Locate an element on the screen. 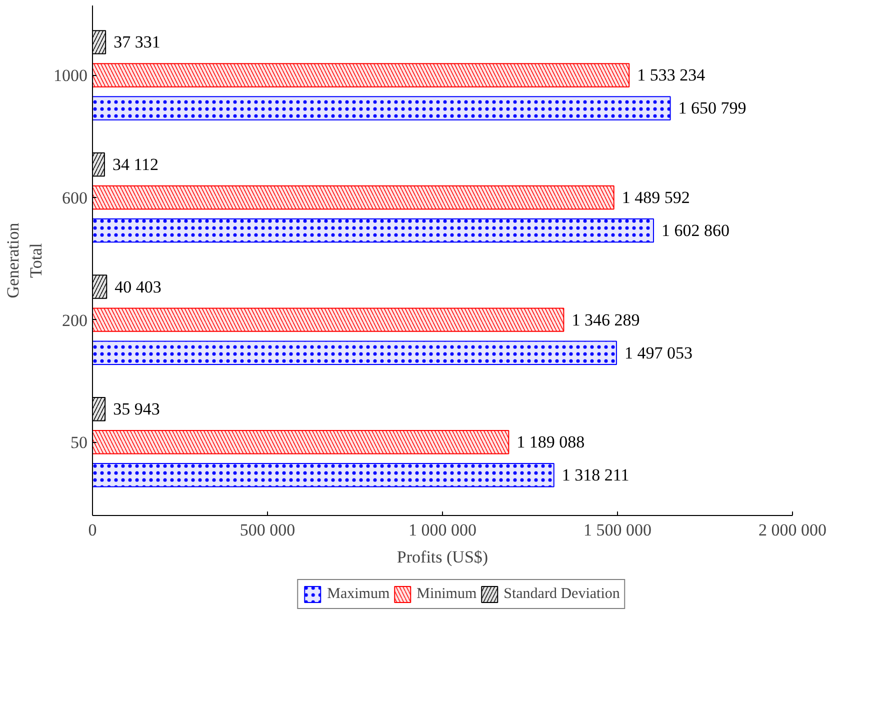  x-tick-label: 0 is located at coordinates (92, 530).